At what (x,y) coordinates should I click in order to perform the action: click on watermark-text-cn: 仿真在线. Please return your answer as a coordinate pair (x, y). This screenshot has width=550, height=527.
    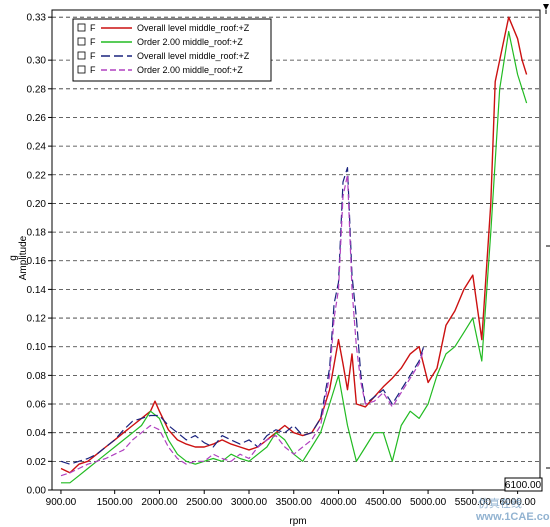
    Looking at the image, I should click on (500, 503).